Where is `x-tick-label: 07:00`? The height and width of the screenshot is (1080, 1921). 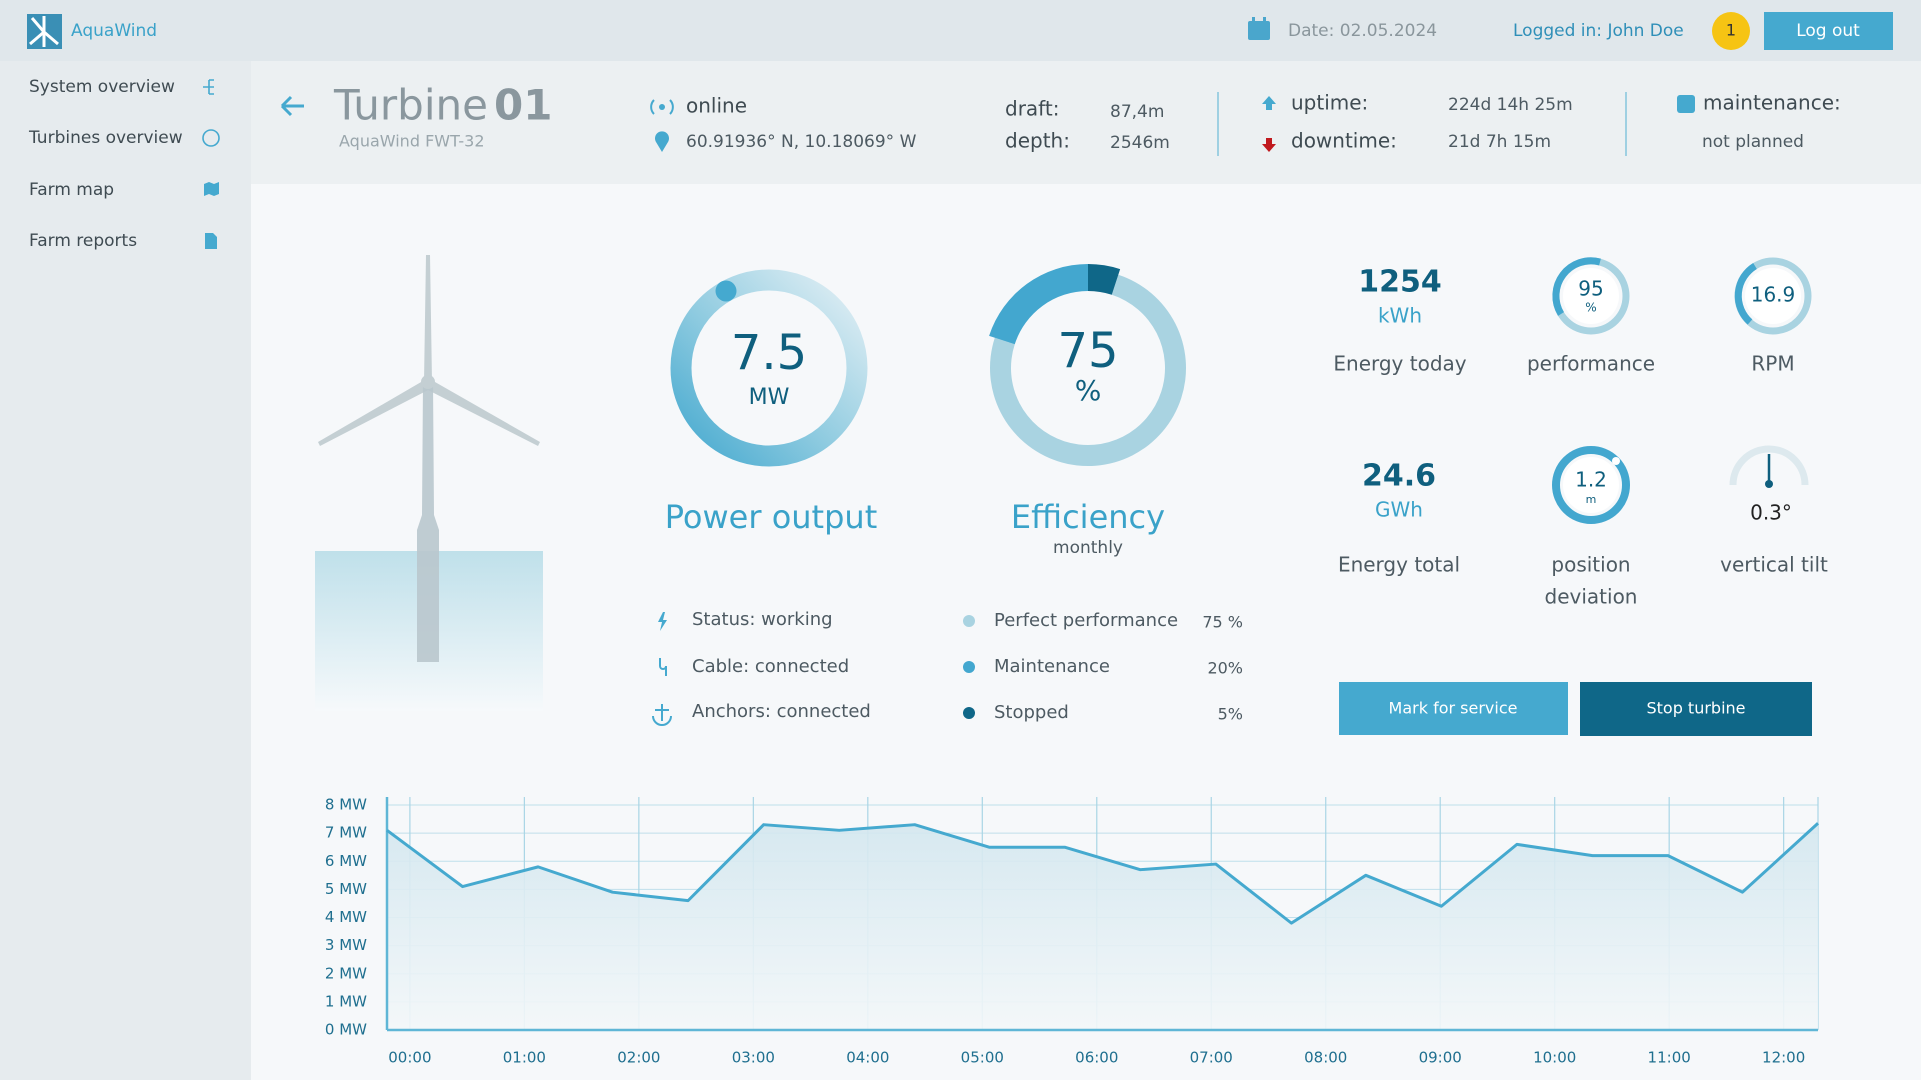
x-tick-label: 07:00 is located at coordinates (1211, 1058).